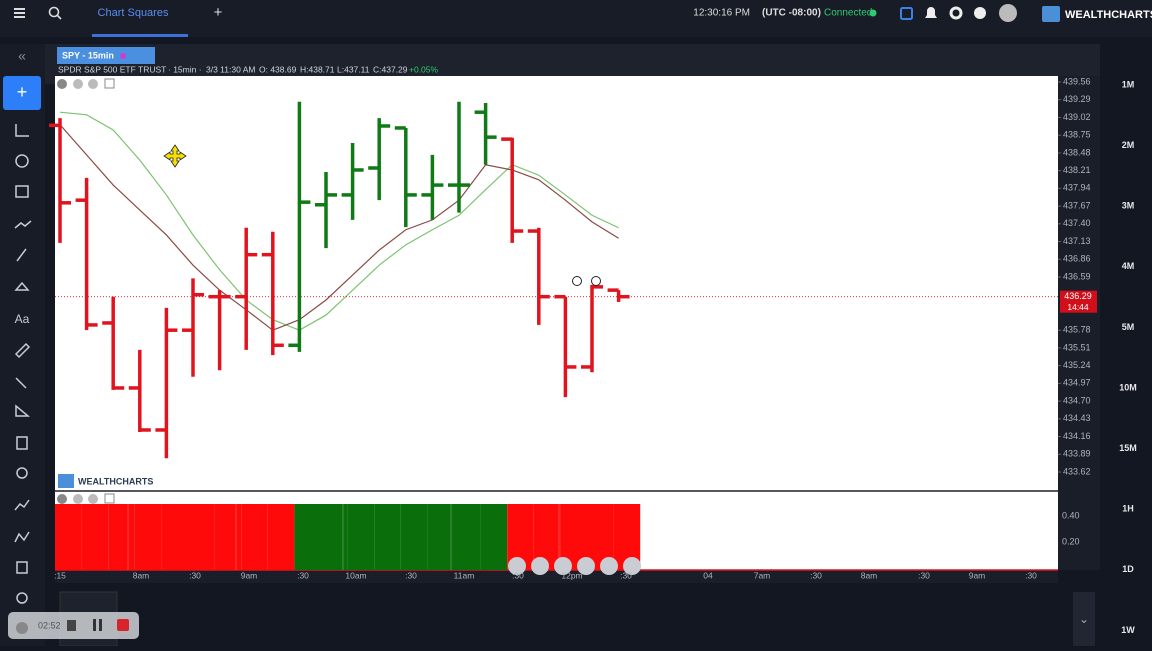 This screenshot has height=651, width=1152. I want to click on timeframe: 1D, so click(1128, 569).